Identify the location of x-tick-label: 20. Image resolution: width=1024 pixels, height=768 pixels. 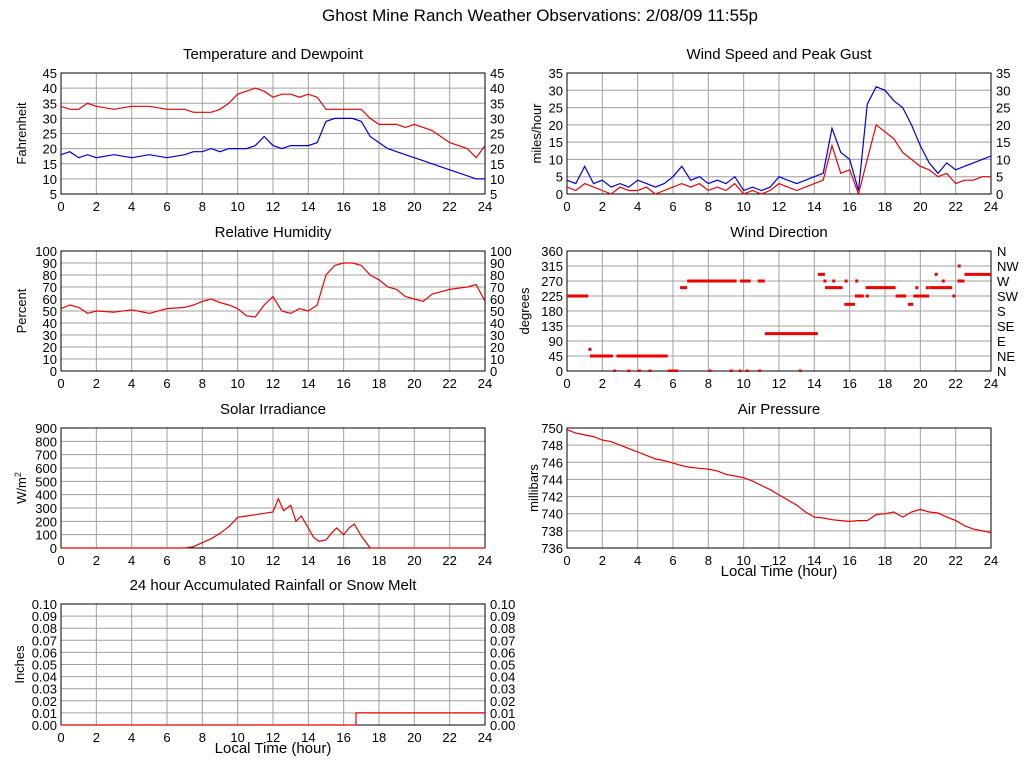
(920, 560).